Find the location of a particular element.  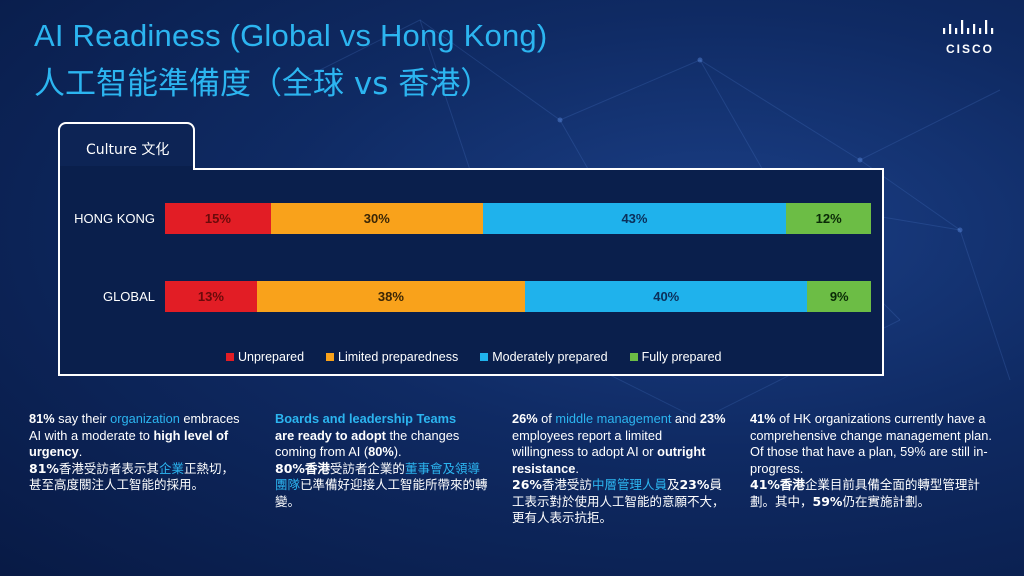

text: 香港受訪 is located at coordinates (566, 484).